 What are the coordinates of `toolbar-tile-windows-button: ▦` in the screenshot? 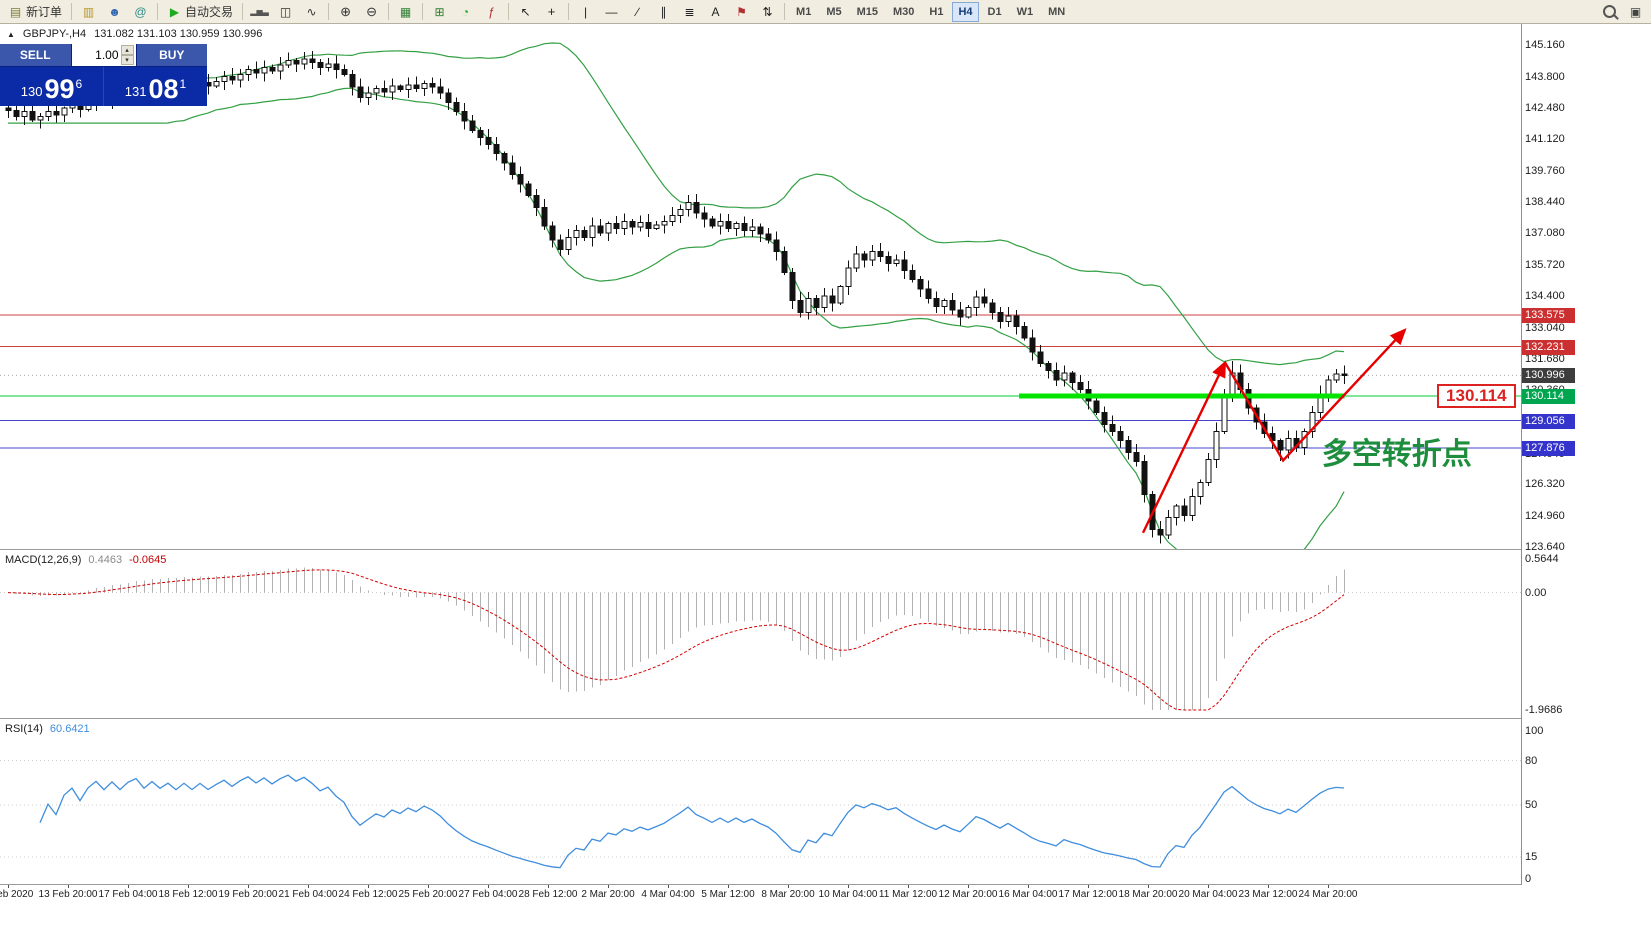 It's located at (405, 12).